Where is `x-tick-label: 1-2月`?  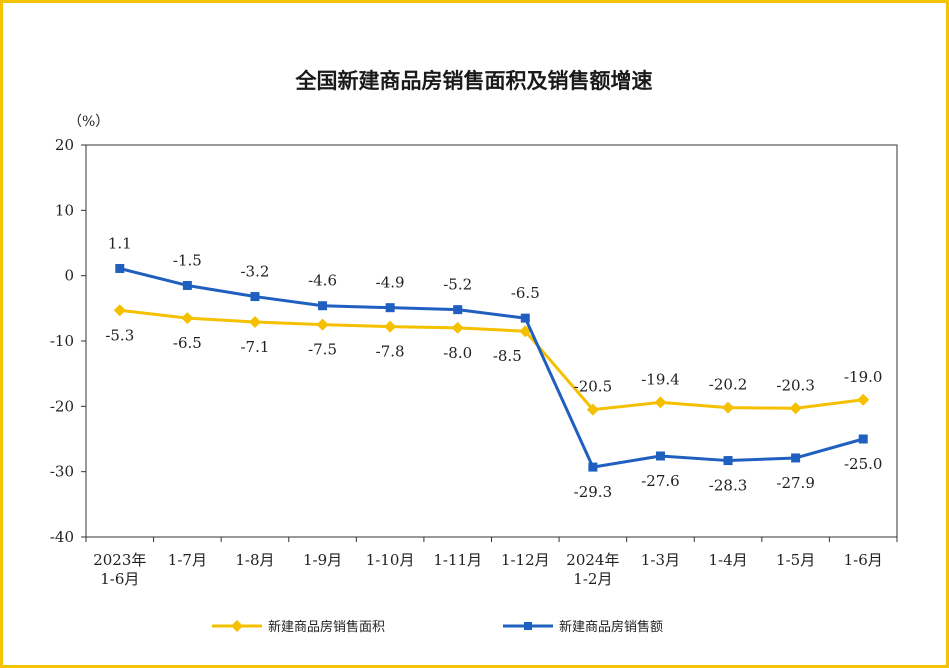
x-tick-label: 1-2月 is located at coordinates (592, 579).